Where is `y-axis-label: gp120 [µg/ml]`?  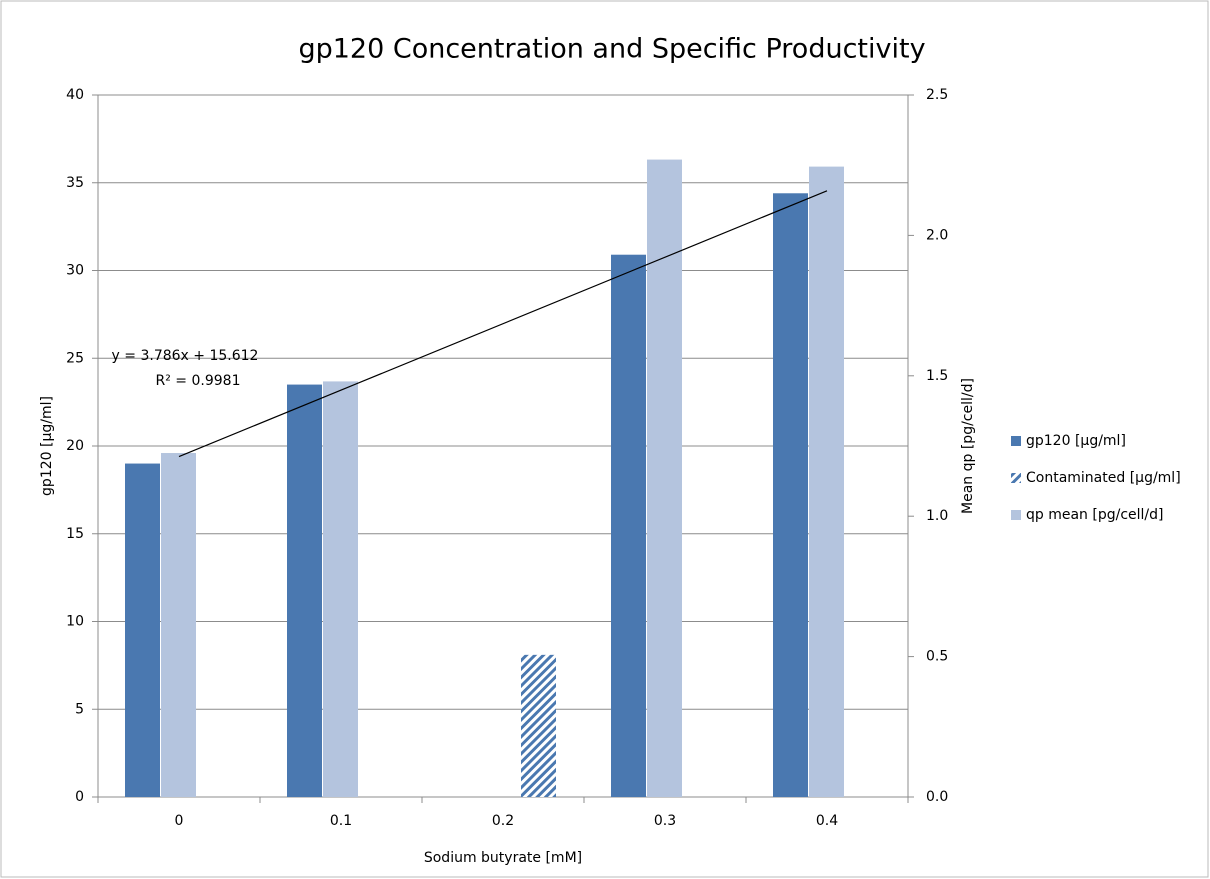
y-axis-label: gp120 [µg/ml] is located at coordinates (47, 446).